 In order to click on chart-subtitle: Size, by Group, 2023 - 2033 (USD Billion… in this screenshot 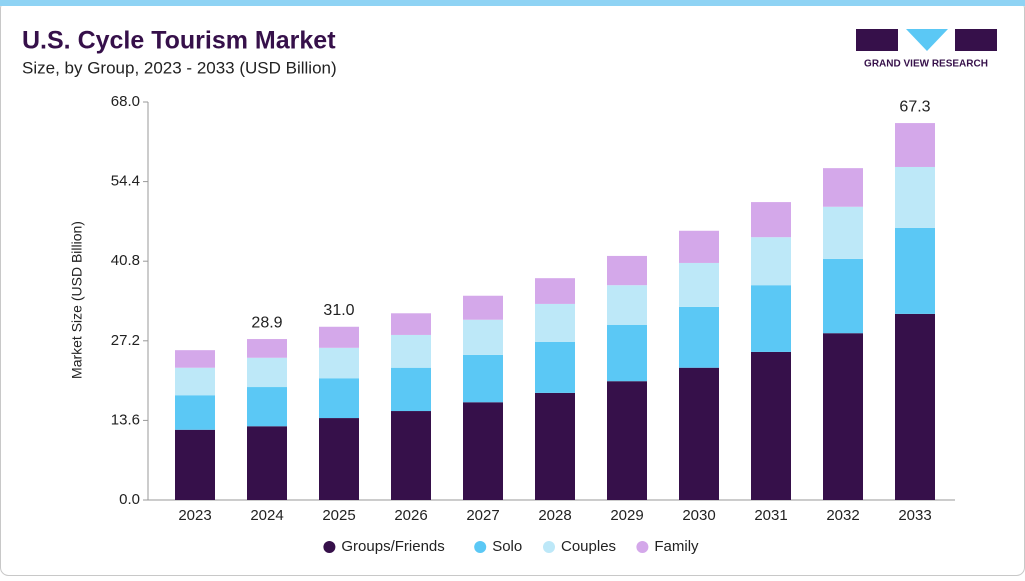, I will do `click(179, 67)`.